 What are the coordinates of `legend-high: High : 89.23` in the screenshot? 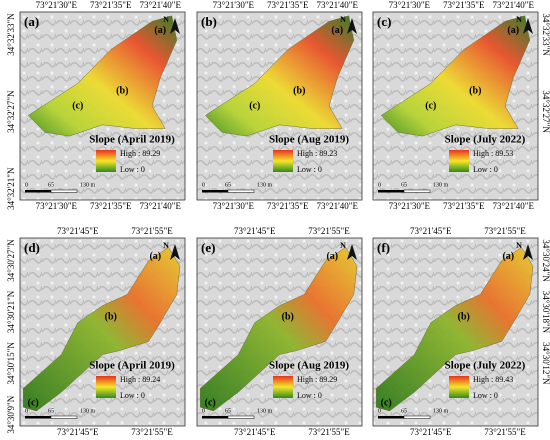 It's located at (317, 153).